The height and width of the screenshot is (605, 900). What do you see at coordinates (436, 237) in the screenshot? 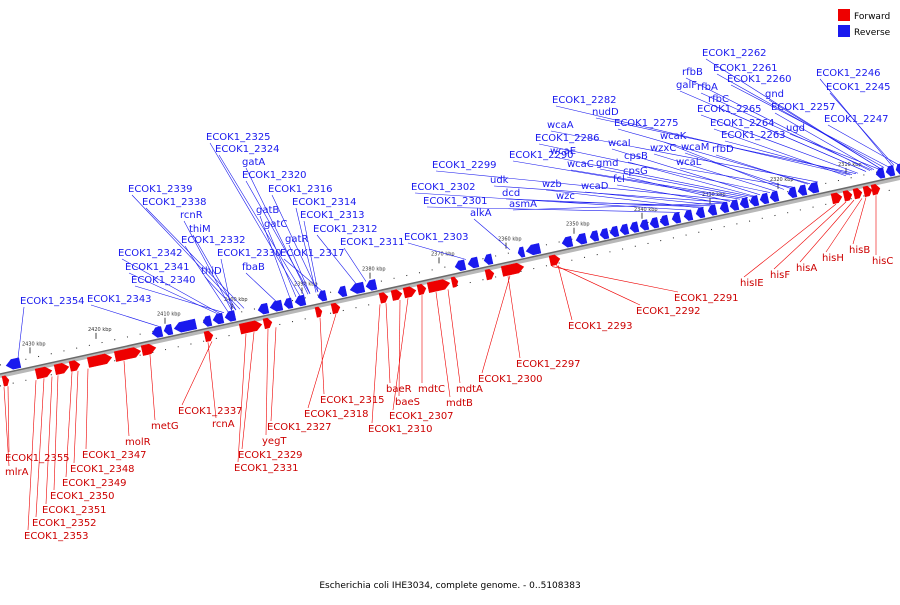
I see `reverse-gene-label: ECOK1_2303` at bounding box center [436, 237].